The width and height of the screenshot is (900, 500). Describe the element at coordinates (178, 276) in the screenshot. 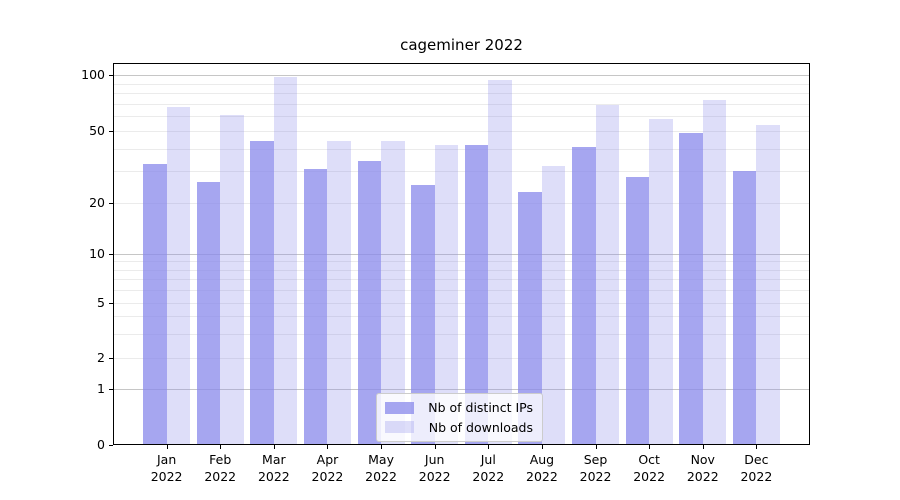

I see `bar-downloads-Jan-2022` at that location.